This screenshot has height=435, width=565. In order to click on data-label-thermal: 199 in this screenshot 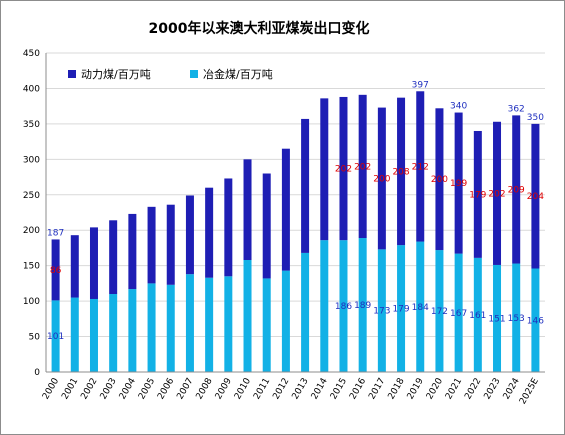, I will do `click(458, 184)`.